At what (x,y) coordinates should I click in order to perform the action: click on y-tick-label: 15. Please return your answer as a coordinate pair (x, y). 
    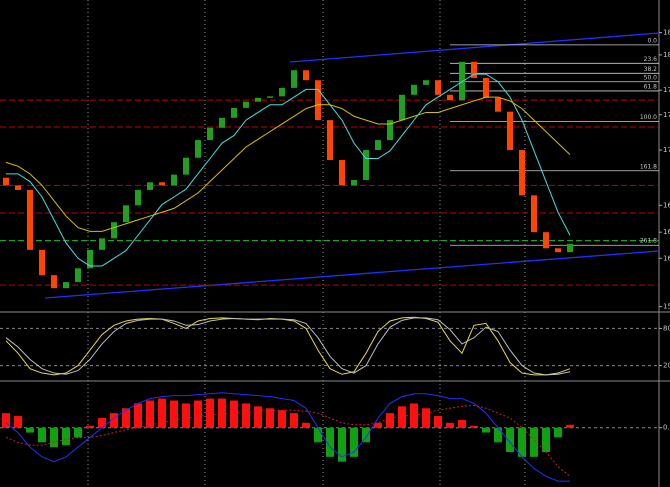
    Looking at the image, I should click on (666, 307).